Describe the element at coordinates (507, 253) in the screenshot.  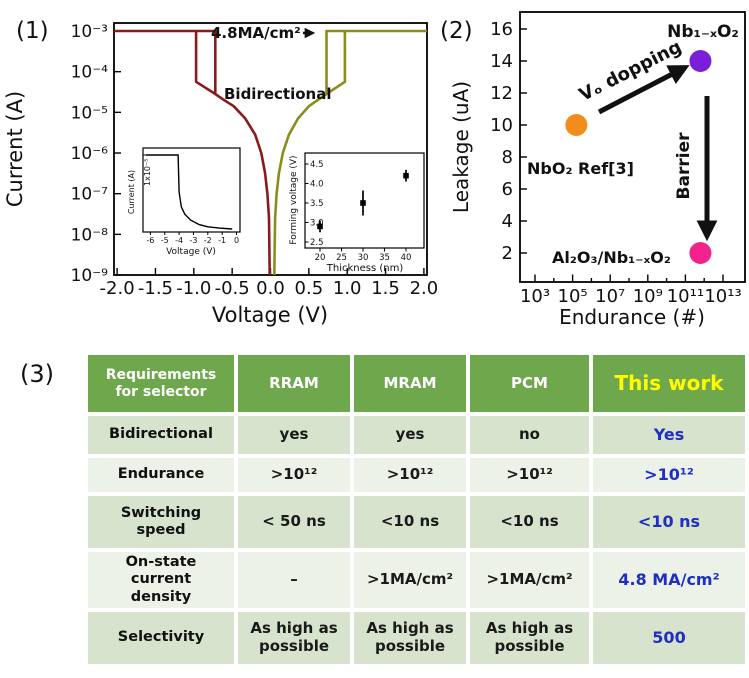
I see `p2-ytick-label: 2` at that location.